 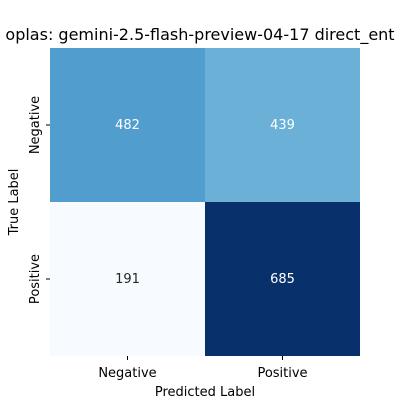 I want to click on y-axis-ticks: Negative Positive, so click(x=39, y=200).